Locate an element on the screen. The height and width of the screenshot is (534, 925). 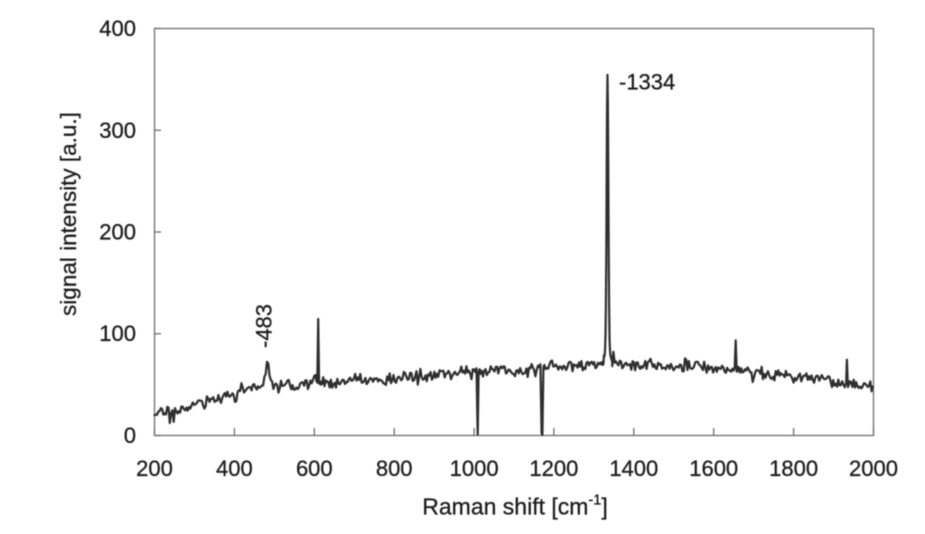
svg-text: 300 is located at coordinates (117, 130).